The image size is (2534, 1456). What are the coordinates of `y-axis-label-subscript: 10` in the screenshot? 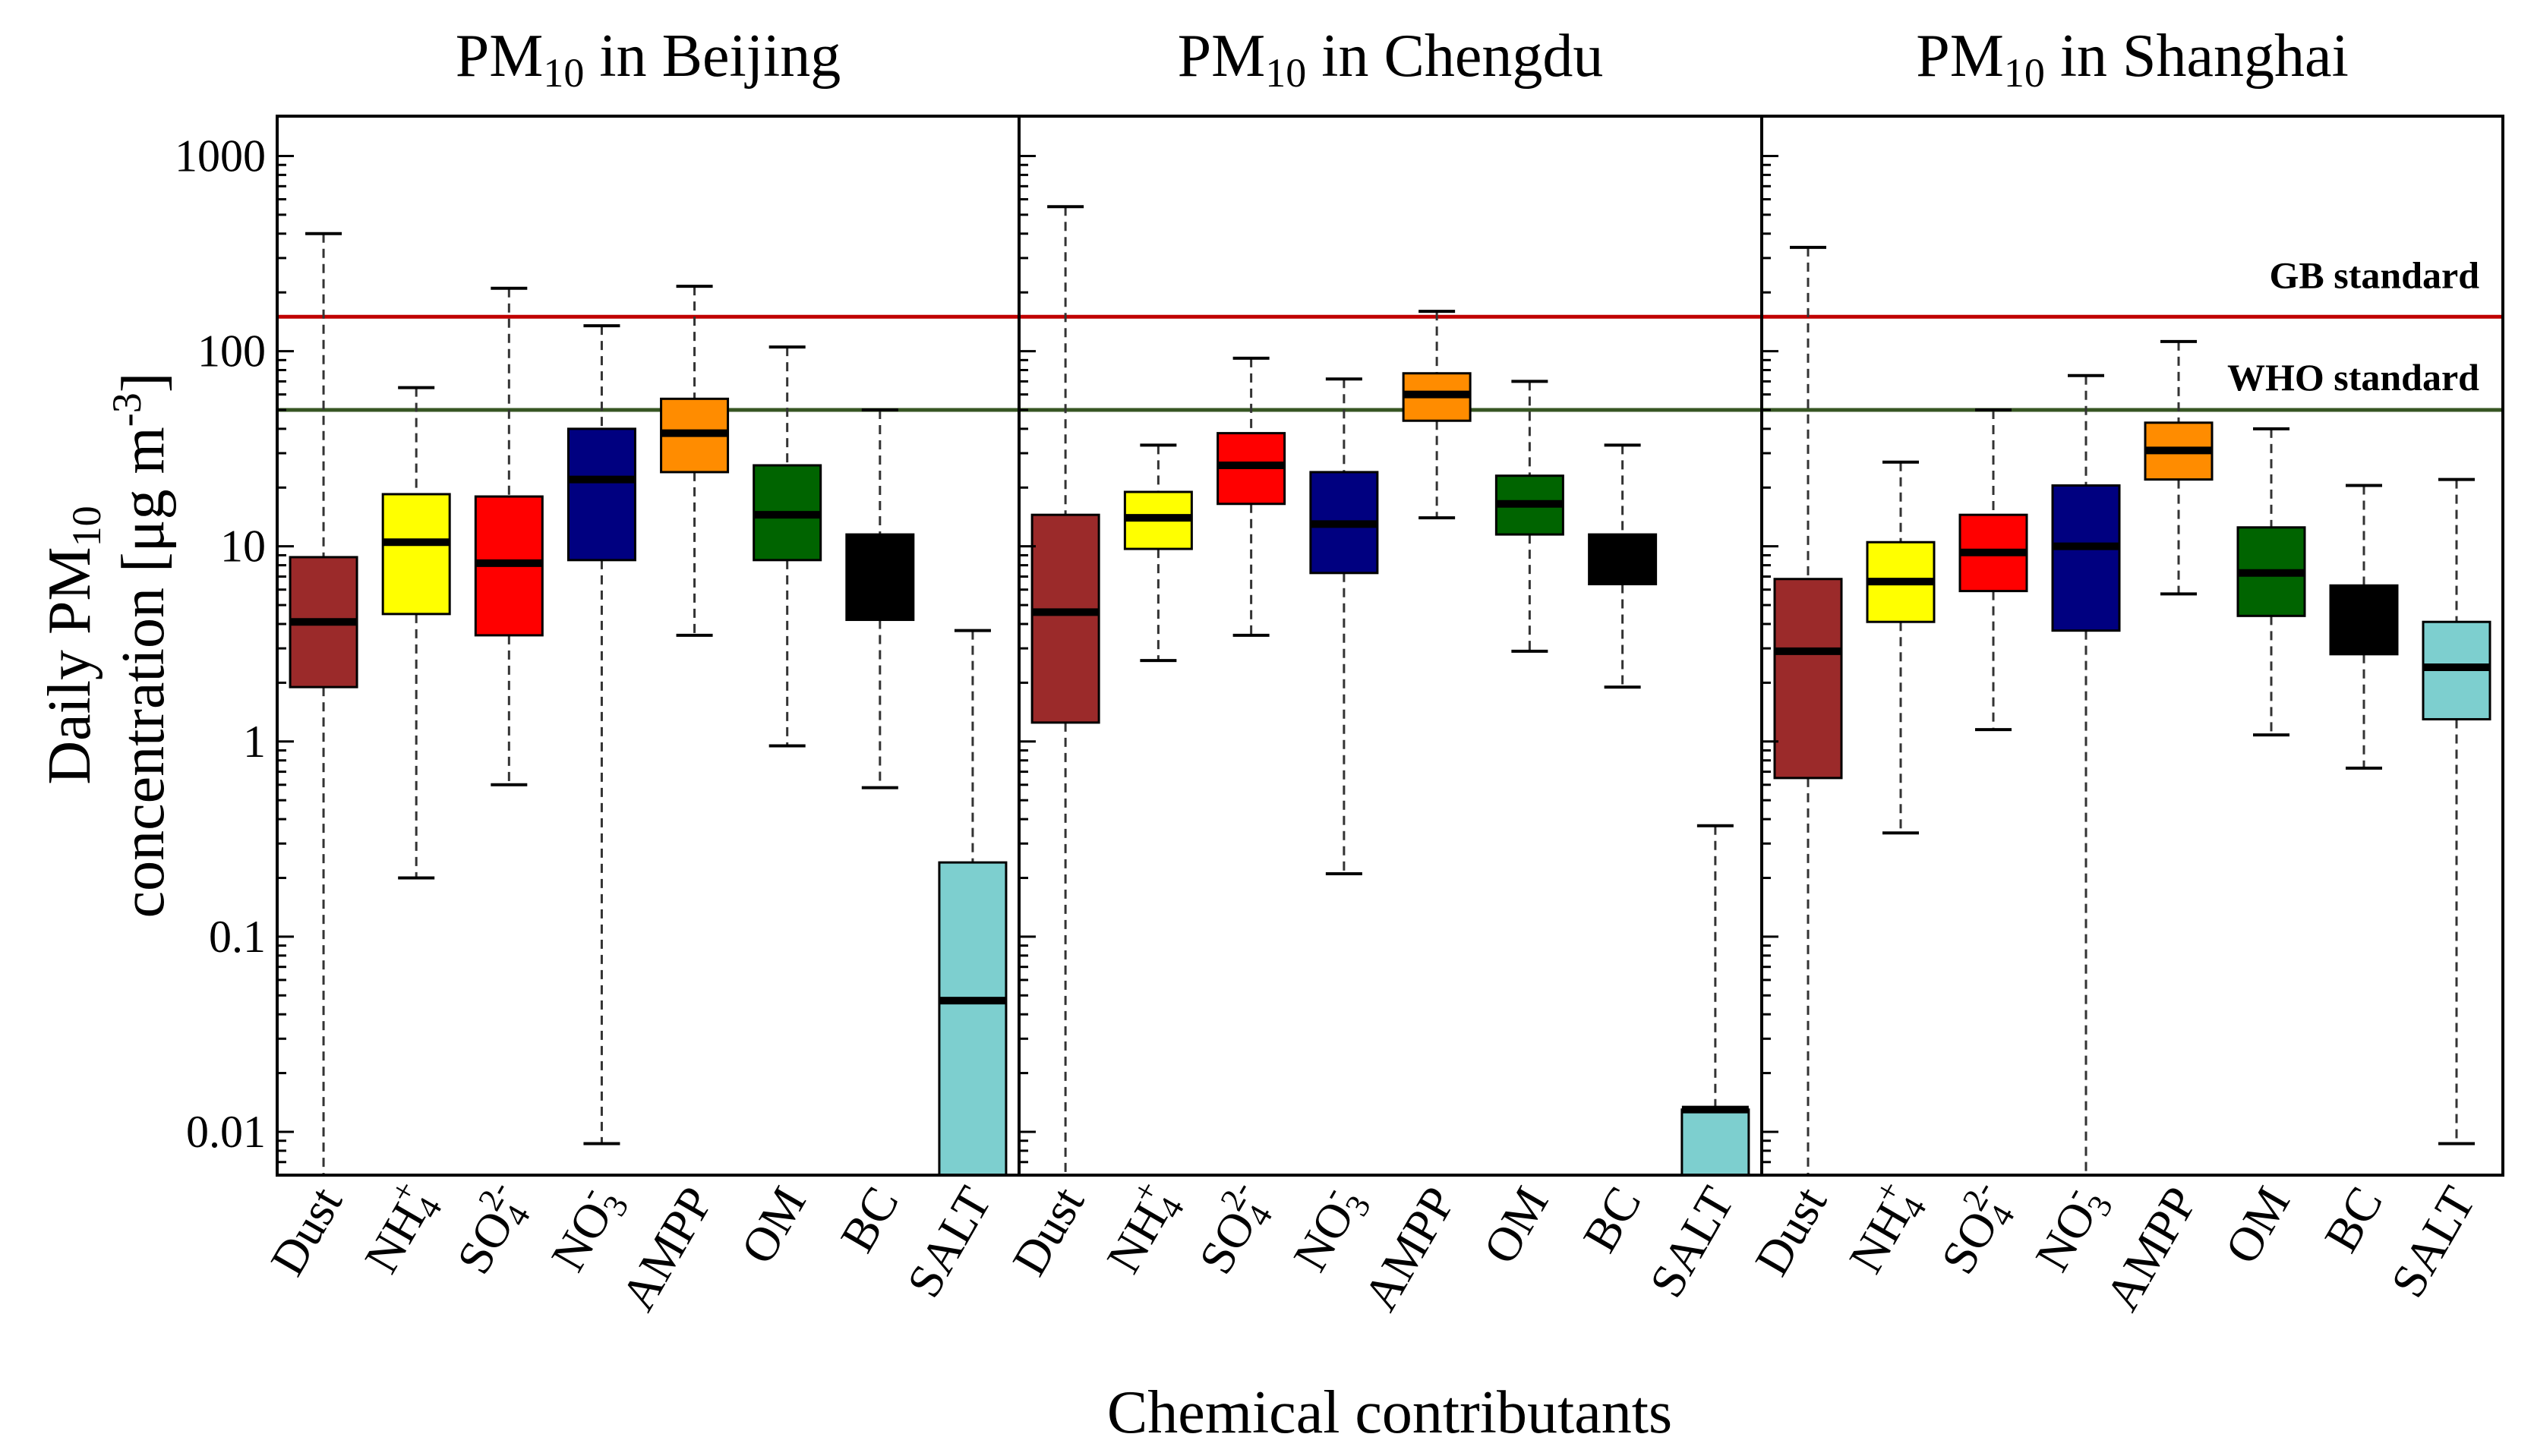 It's located at (86, 526).